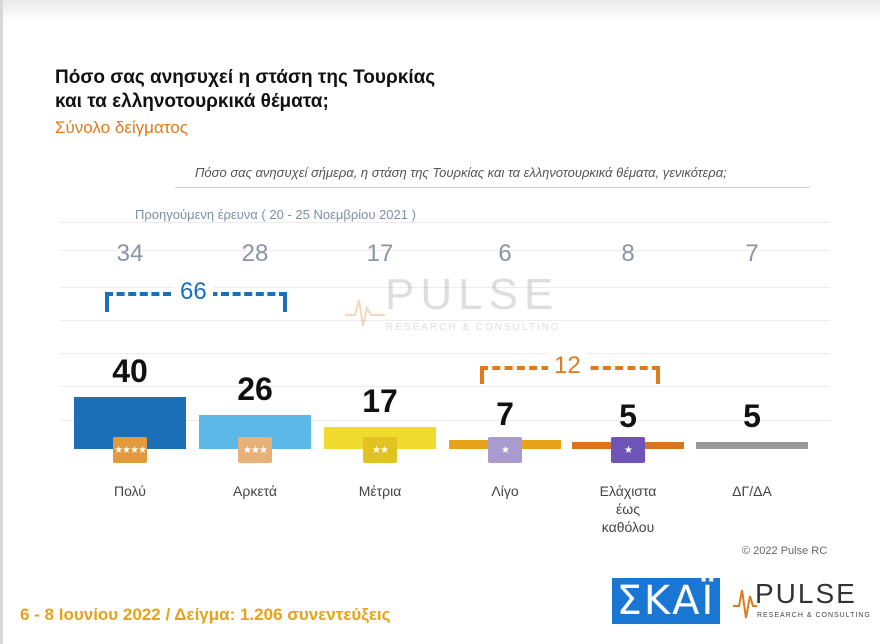  I want to click on previous-value-2: 17, so click(380, 253).